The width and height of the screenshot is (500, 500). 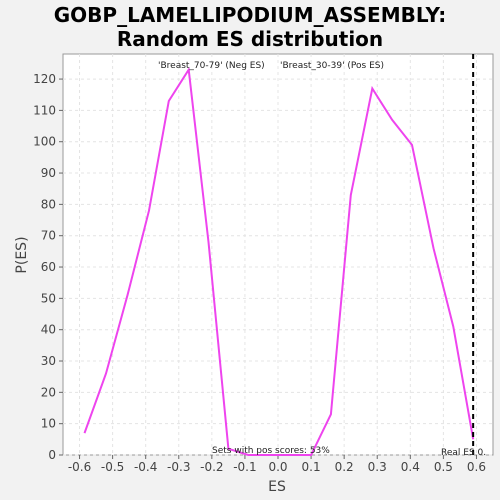 What do you see at coordinates (48, 204) in the screenshot?
I see `y-tick-label: 80` at bounding box center [48, 204].